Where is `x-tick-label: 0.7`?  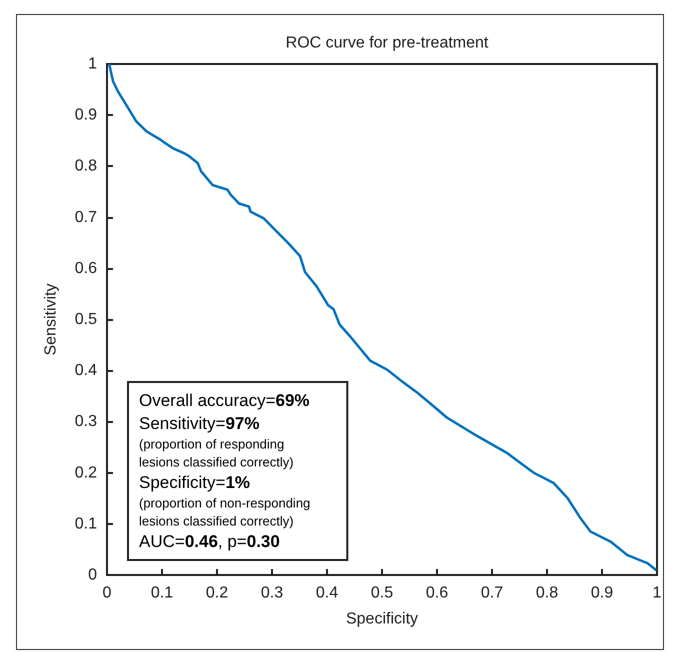
x-tick-label: 0.7 is located at coordinates (492, 593).